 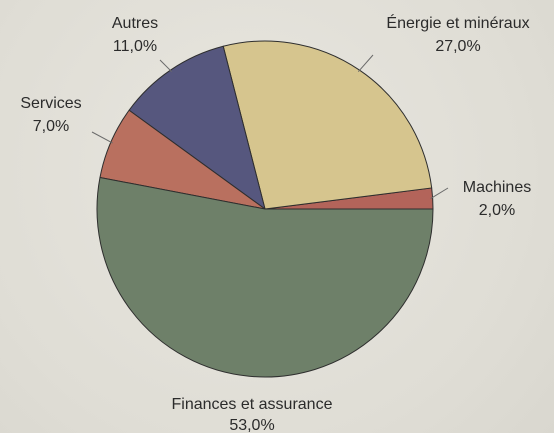 I want to click on label-energie-value: 27,0%, so click(x=457, y=46).